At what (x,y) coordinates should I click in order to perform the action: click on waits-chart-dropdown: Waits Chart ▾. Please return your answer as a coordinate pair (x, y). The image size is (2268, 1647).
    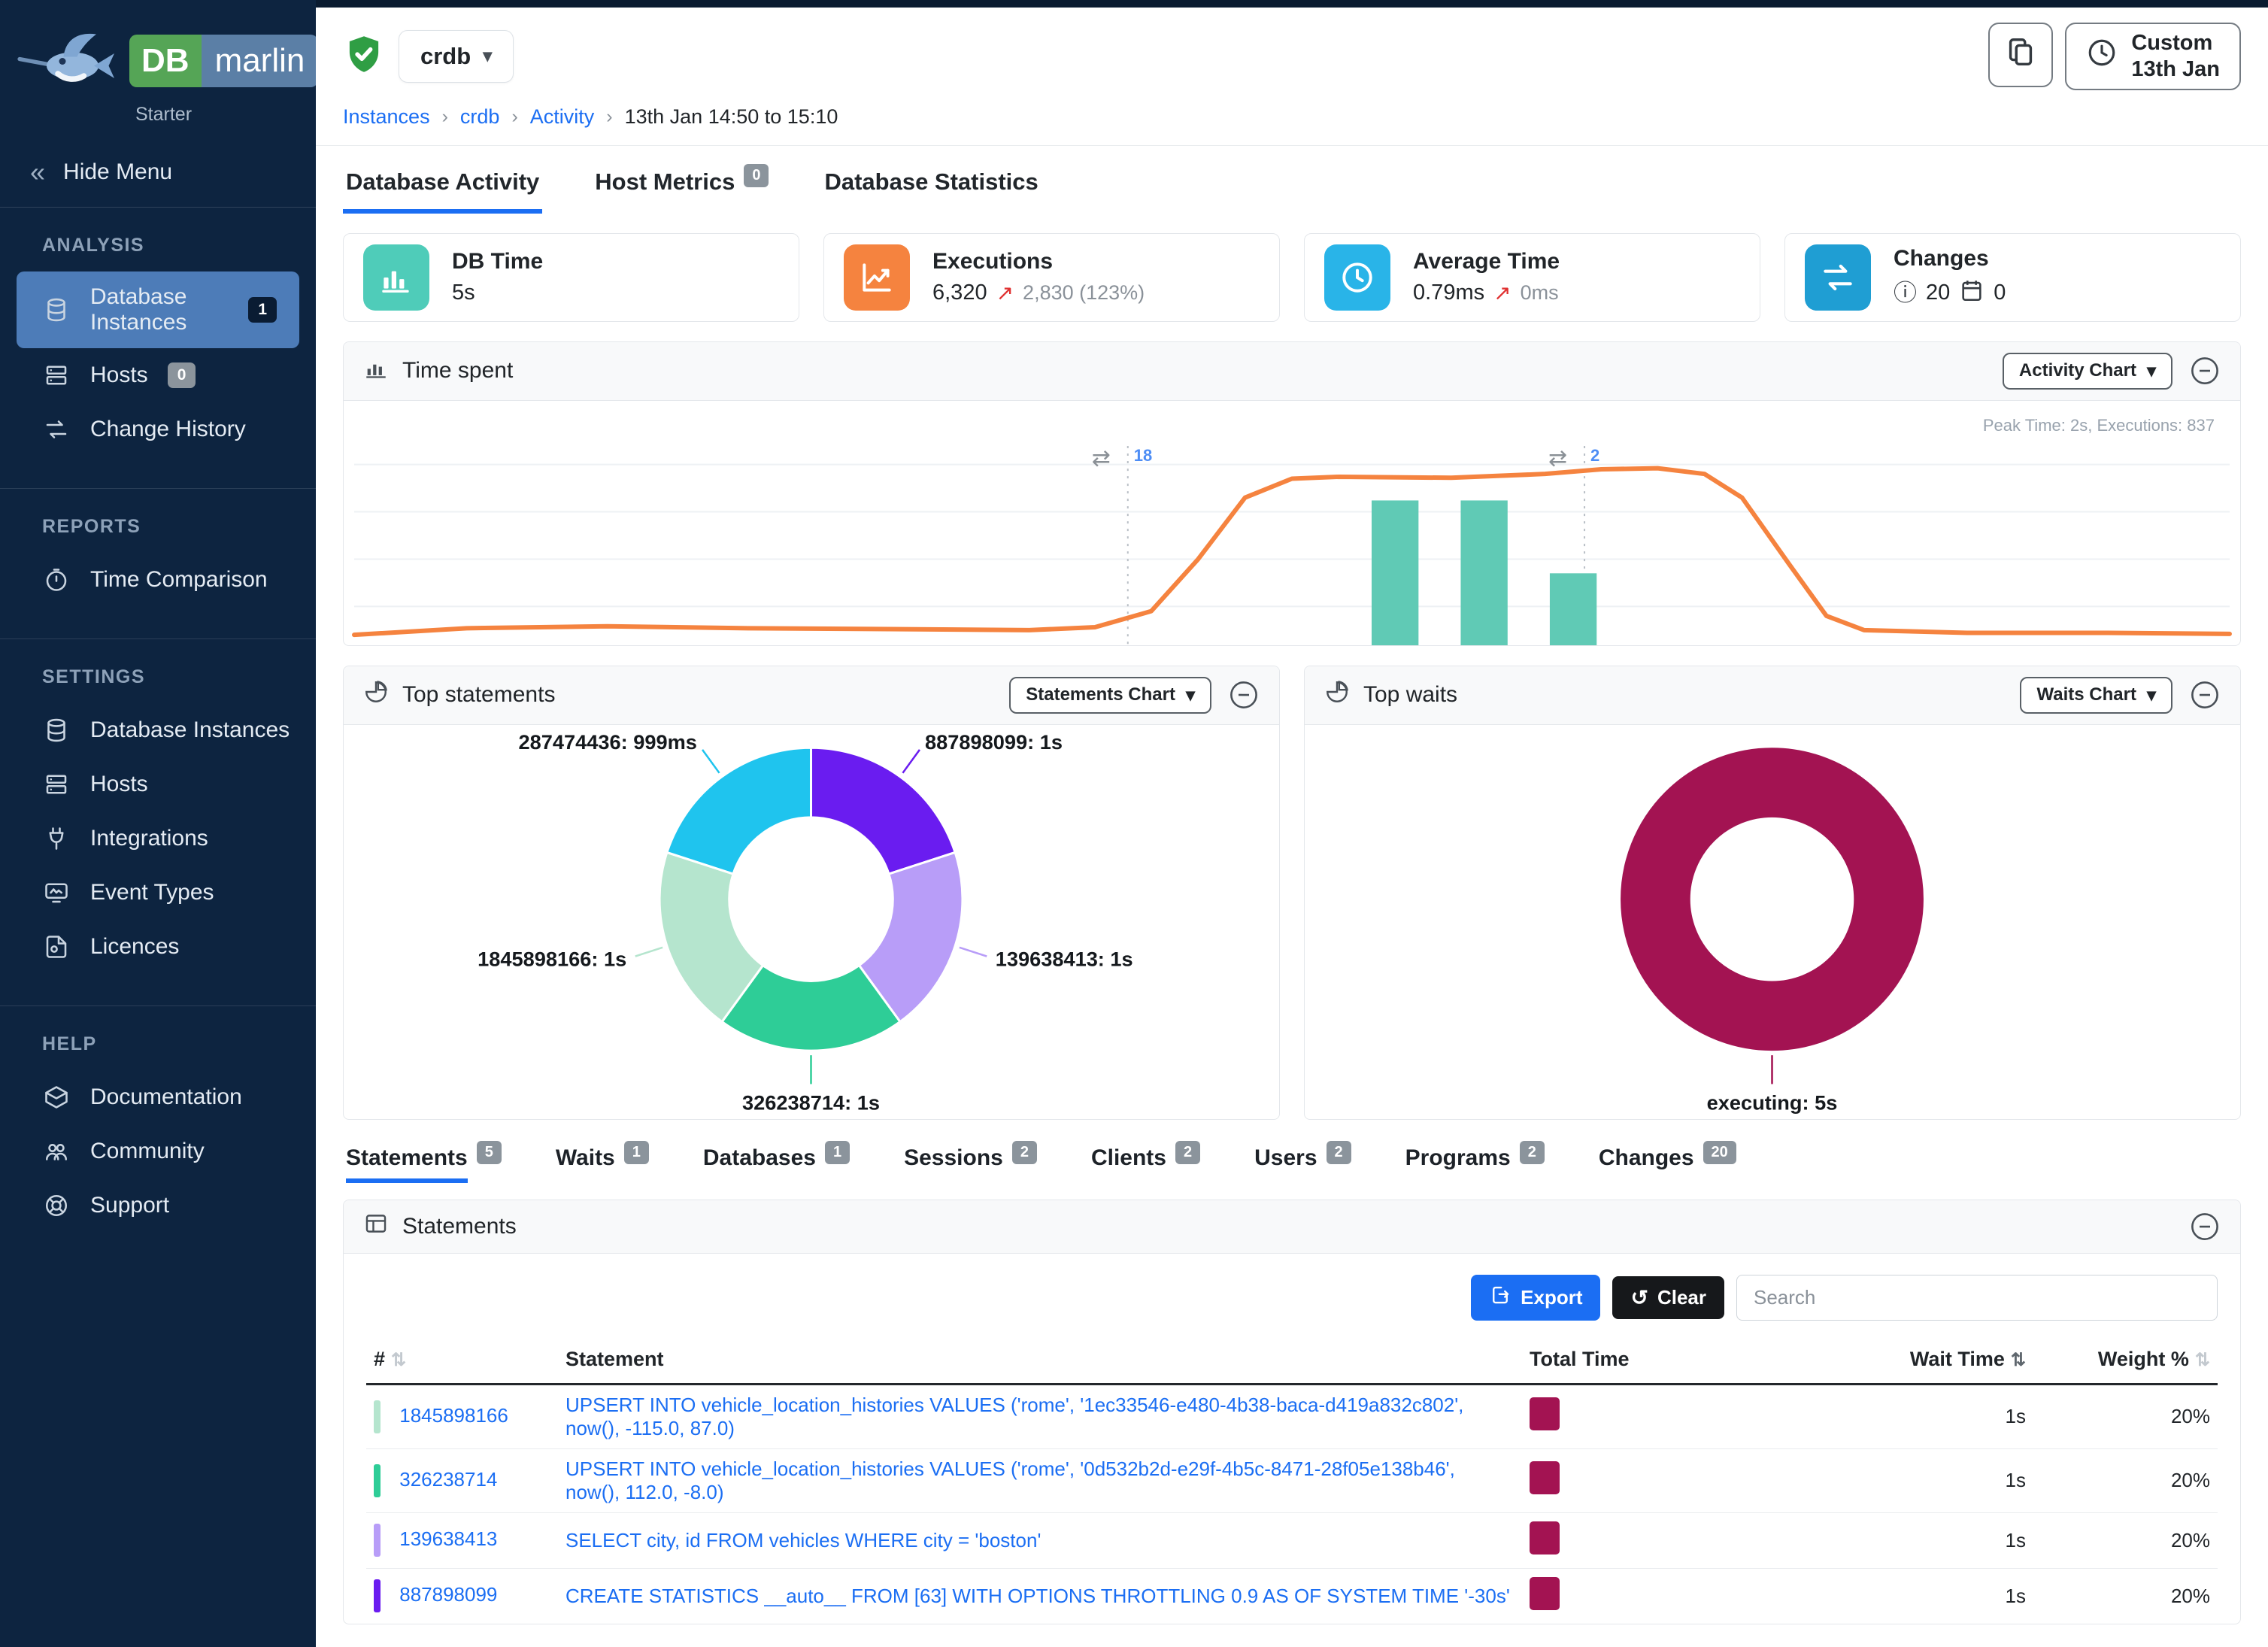
    Looking at the image, I should click on (2096, 695).